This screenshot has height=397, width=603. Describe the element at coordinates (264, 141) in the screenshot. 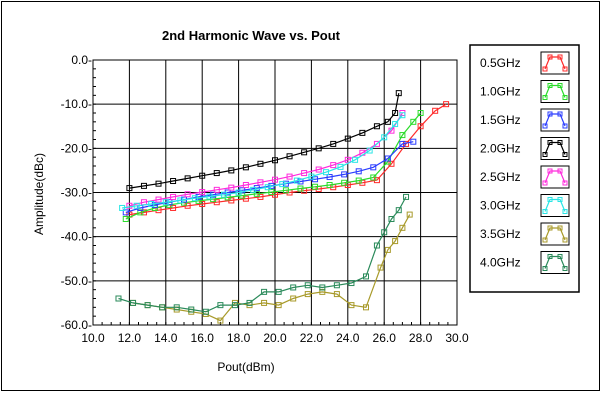

I see `series-2.0GHz` at that location.